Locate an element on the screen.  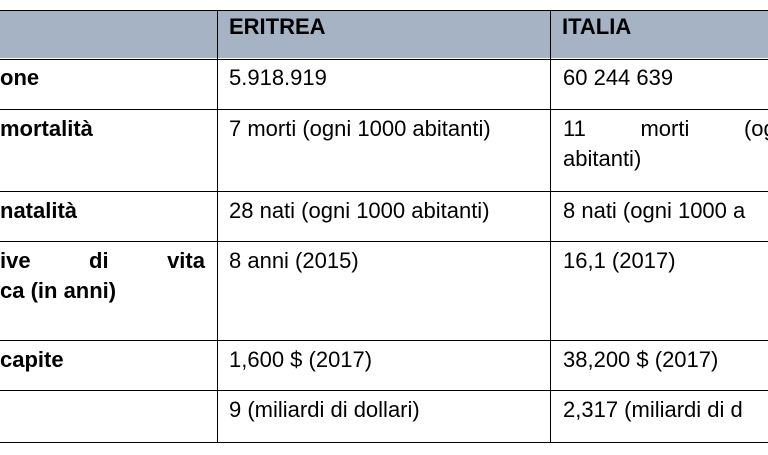
header-italia-label: ITALIA is located at coordinates (597, 26).